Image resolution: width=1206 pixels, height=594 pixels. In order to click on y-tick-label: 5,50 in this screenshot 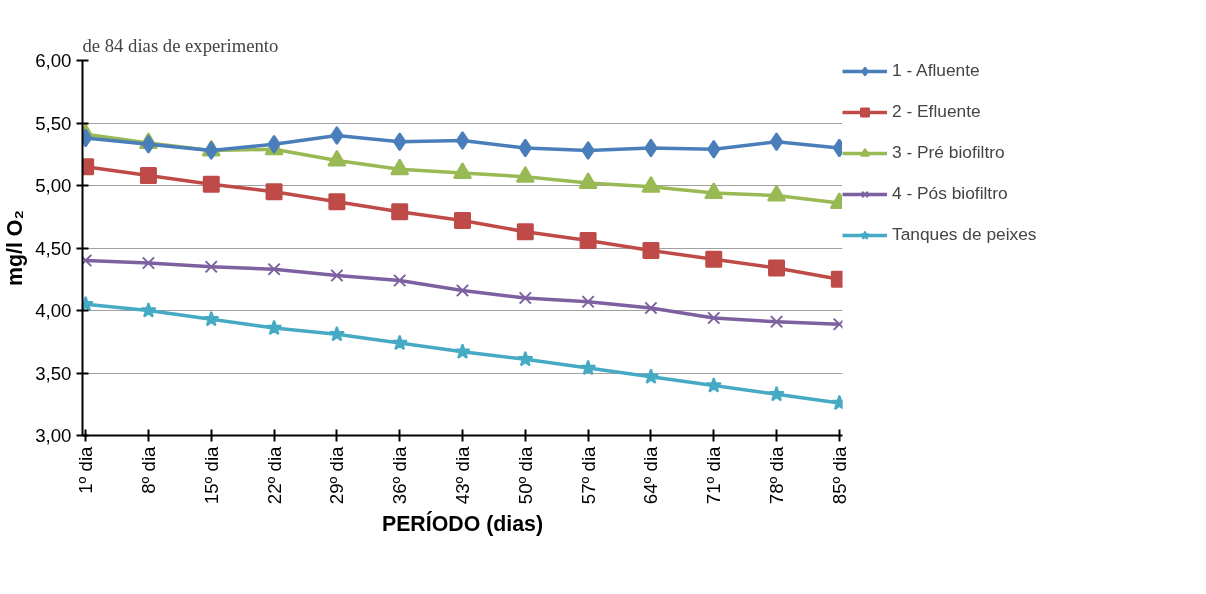, I will do `click(53, 123)`.